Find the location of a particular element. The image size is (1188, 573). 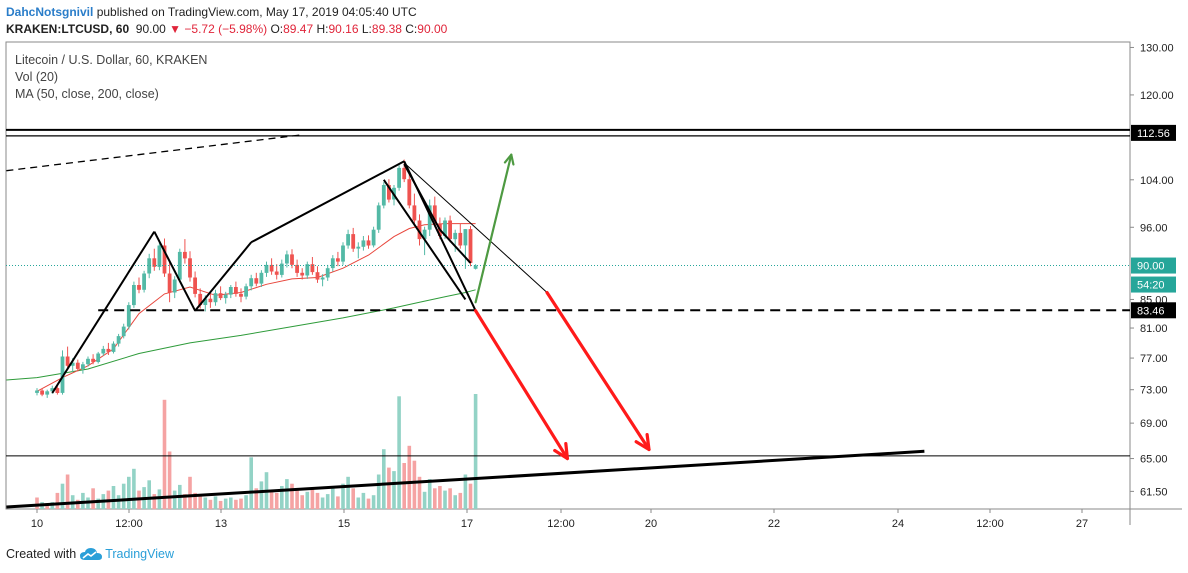

y-tick-label: 77.00 is located at coordinates (1154, 359).